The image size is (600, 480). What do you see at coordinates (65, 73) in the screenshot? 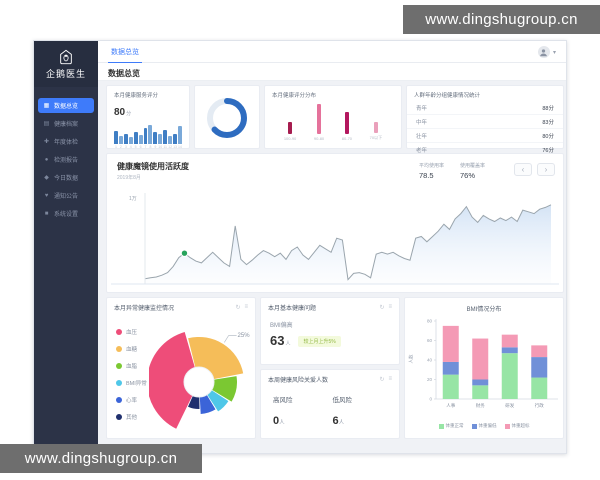
I see `app-logo-text: 企鹅医生` at bounding box center [65, 73].